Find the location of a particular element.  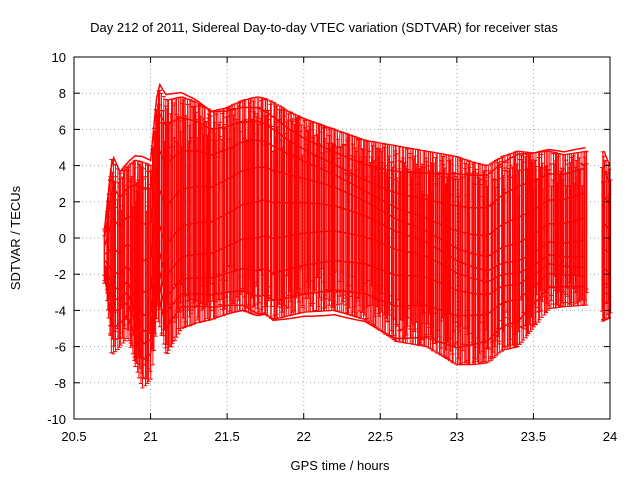

x-tick-label: 22 is located at coordinates (303, 436).